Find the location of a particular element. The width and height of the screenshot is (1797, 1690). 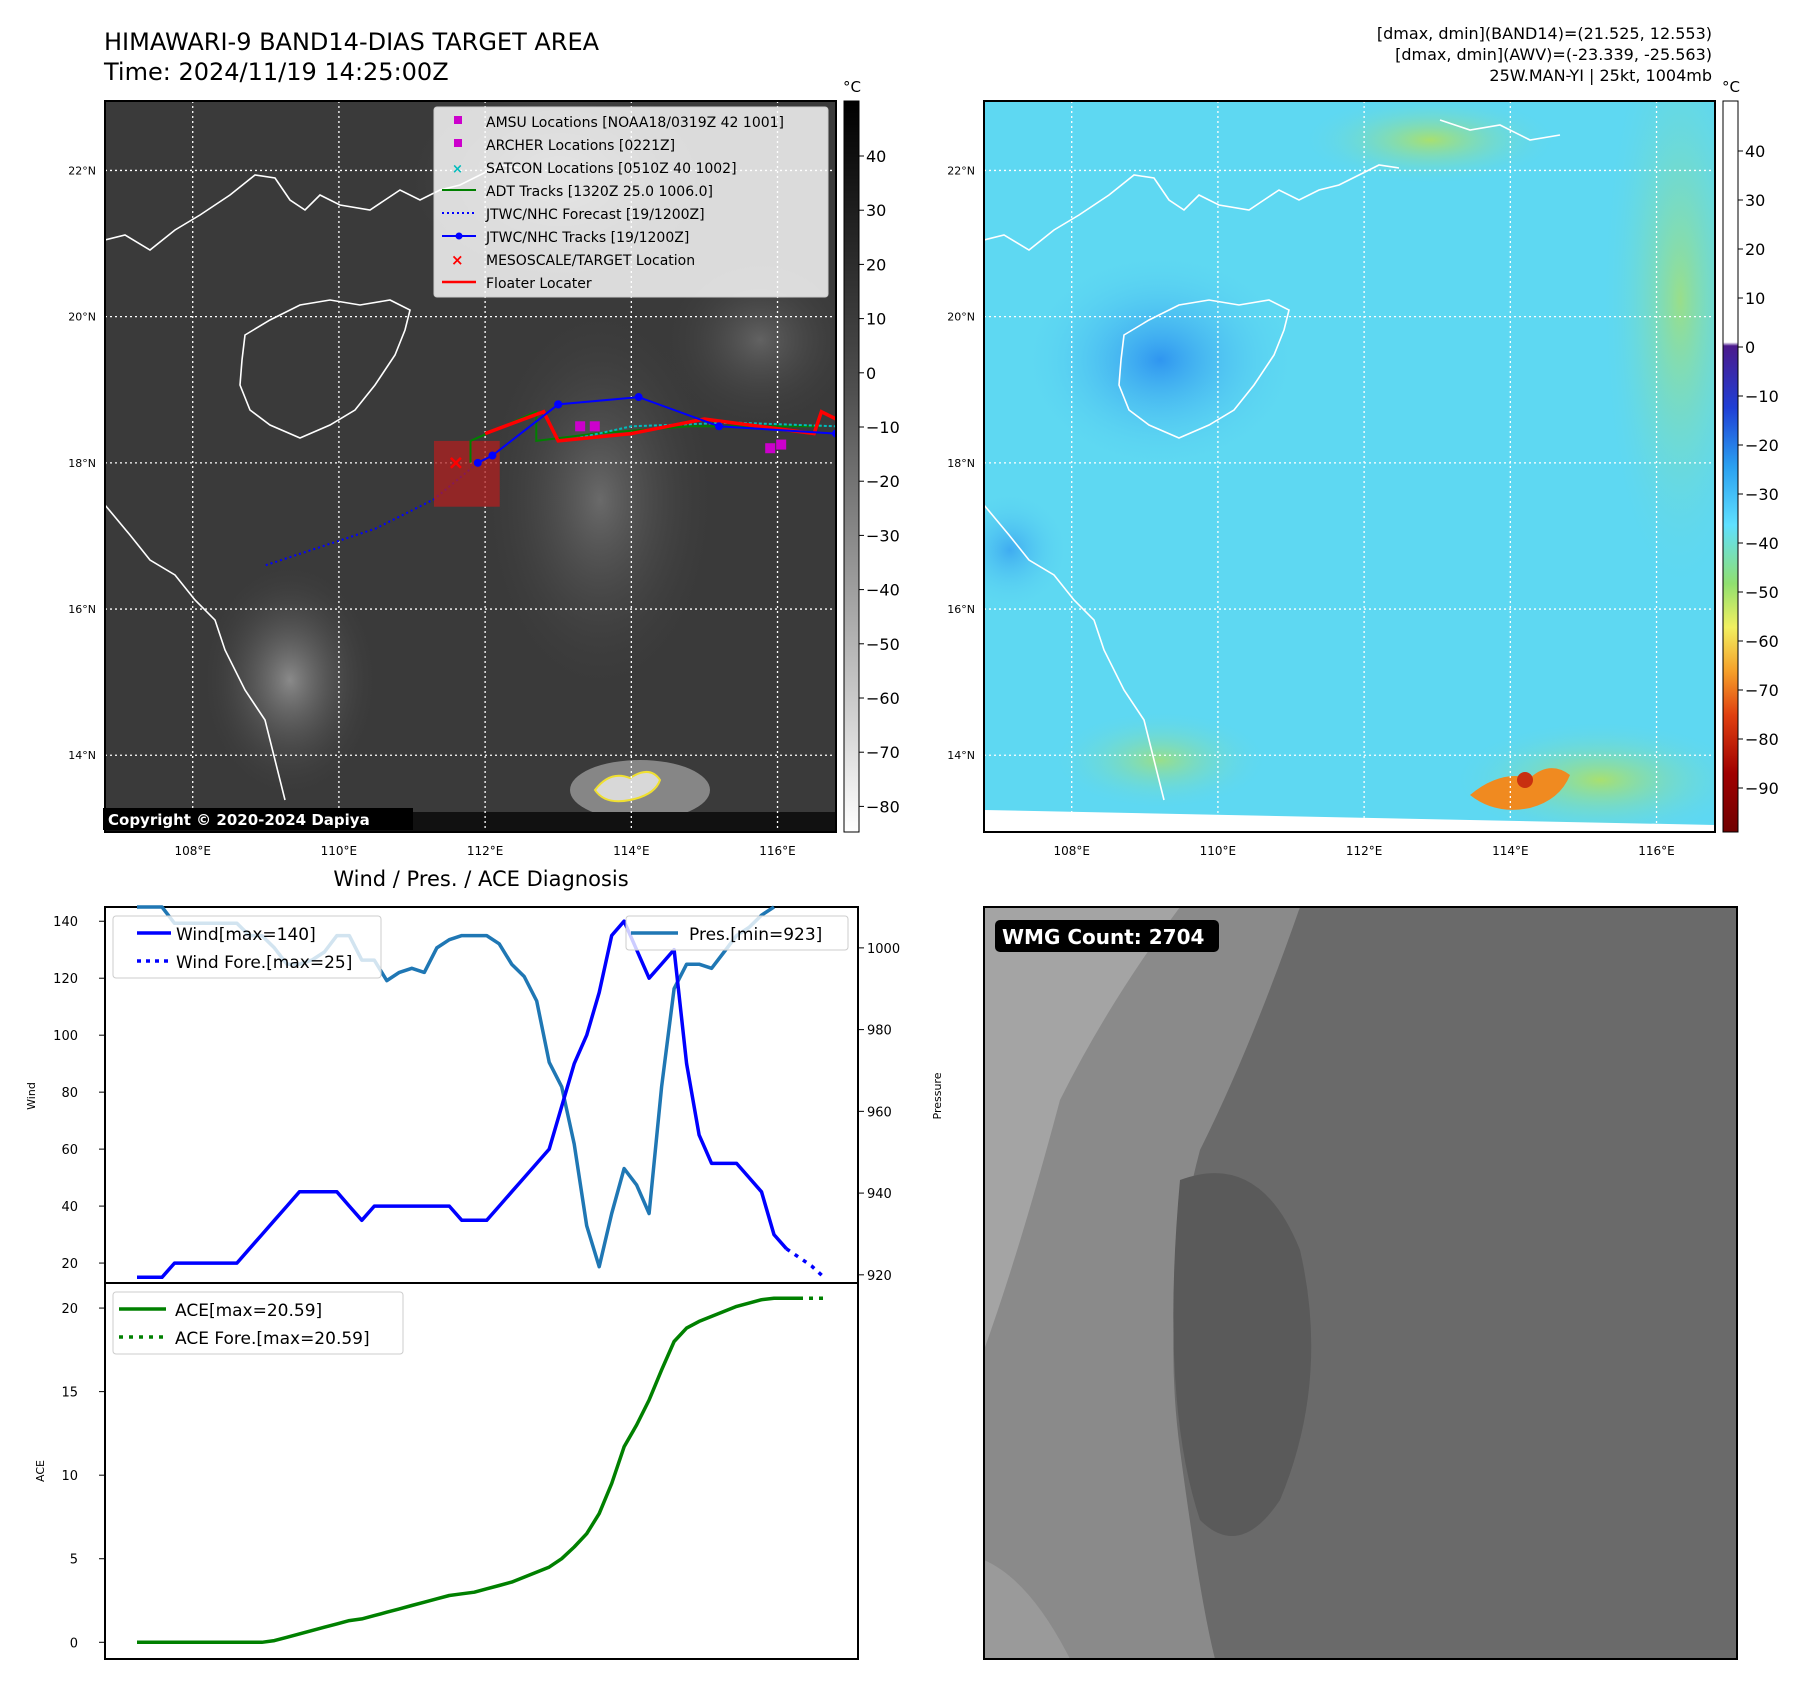

colorbar-tick-label: −40 is located at coordinates (883, 590).